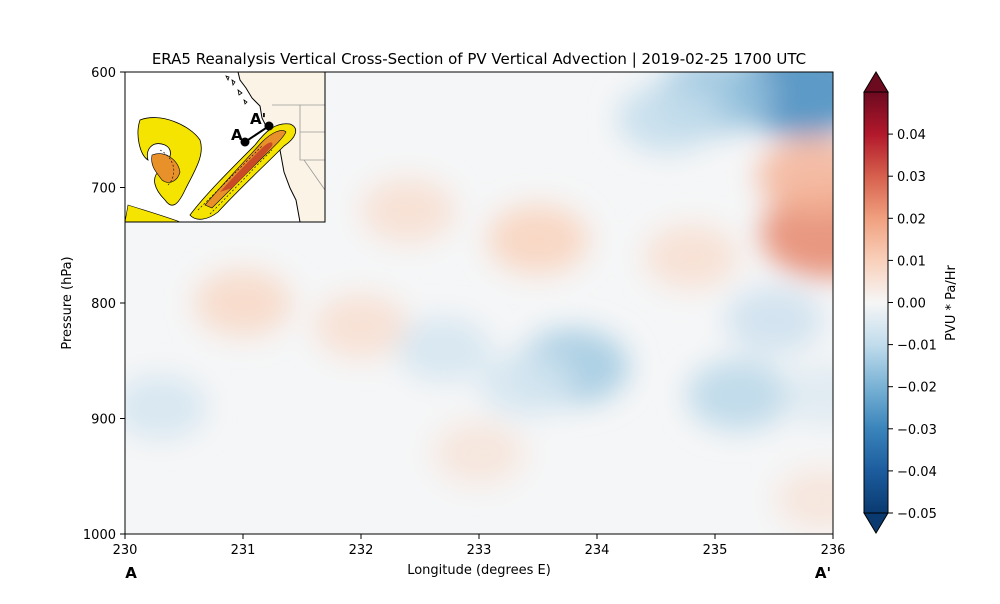  Describe the element at coordinates (479, 570) in the screenshot. I see `x-axis-label: Longitude (degrees E)` at that location.